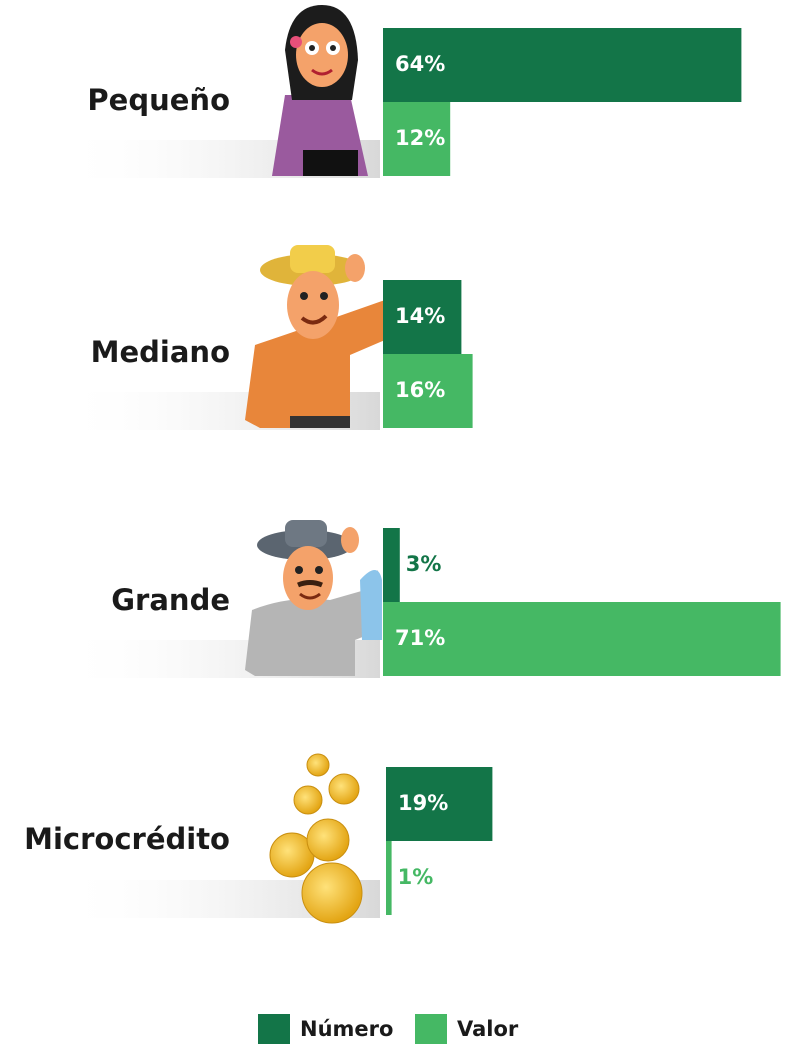  I want to click on illustration-woman, so click(320, 90).